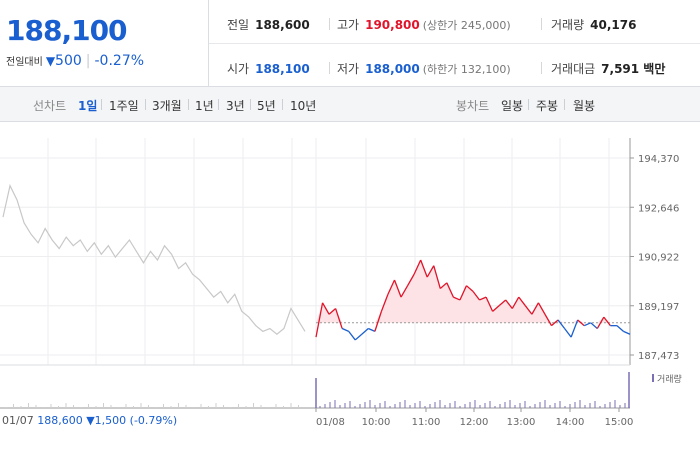  I want to click on stat-amount: 거래대금 7,591 백만, so click(608, 68).